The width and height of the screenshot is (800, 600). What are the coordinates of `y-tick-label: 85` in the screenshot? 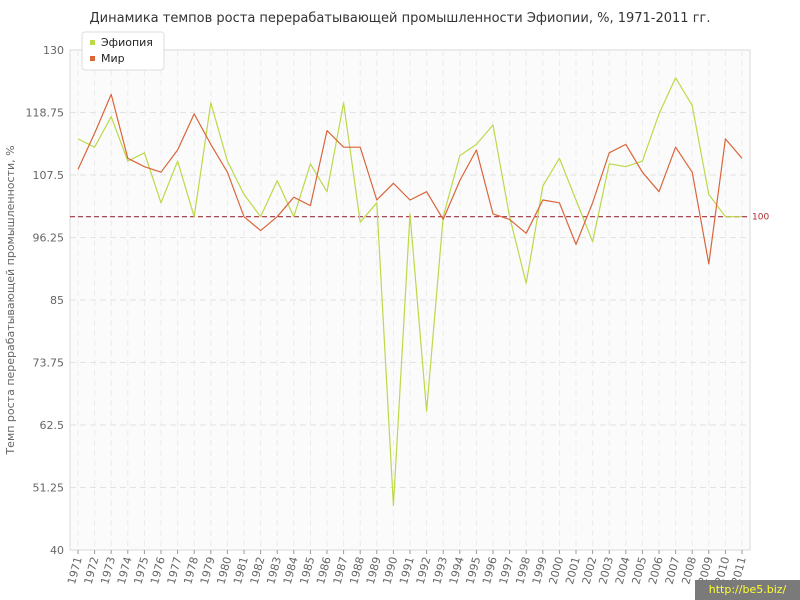 It's located at (57, 300).